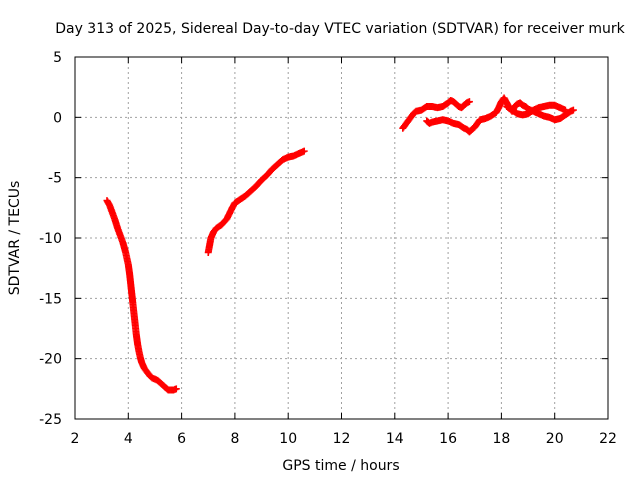  Describe the element at coordinates (181, 439) in the screenshot. I see `x-tick-label: 6` at that location.